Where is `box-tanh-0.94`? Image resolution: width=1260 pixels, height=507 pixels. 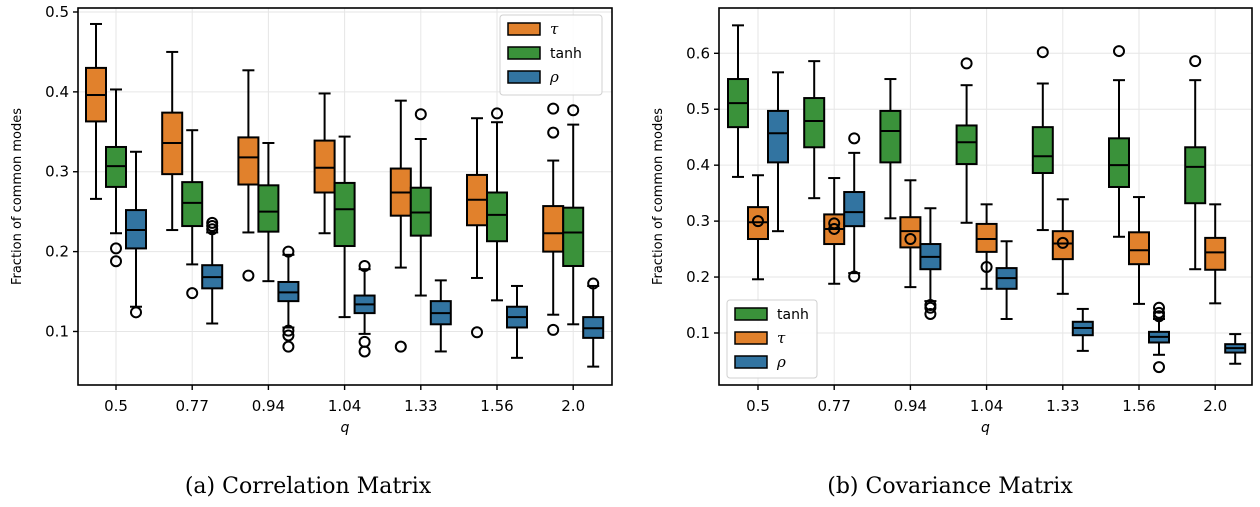
box-tanh-0.94 is located at coordinates (268, 212).